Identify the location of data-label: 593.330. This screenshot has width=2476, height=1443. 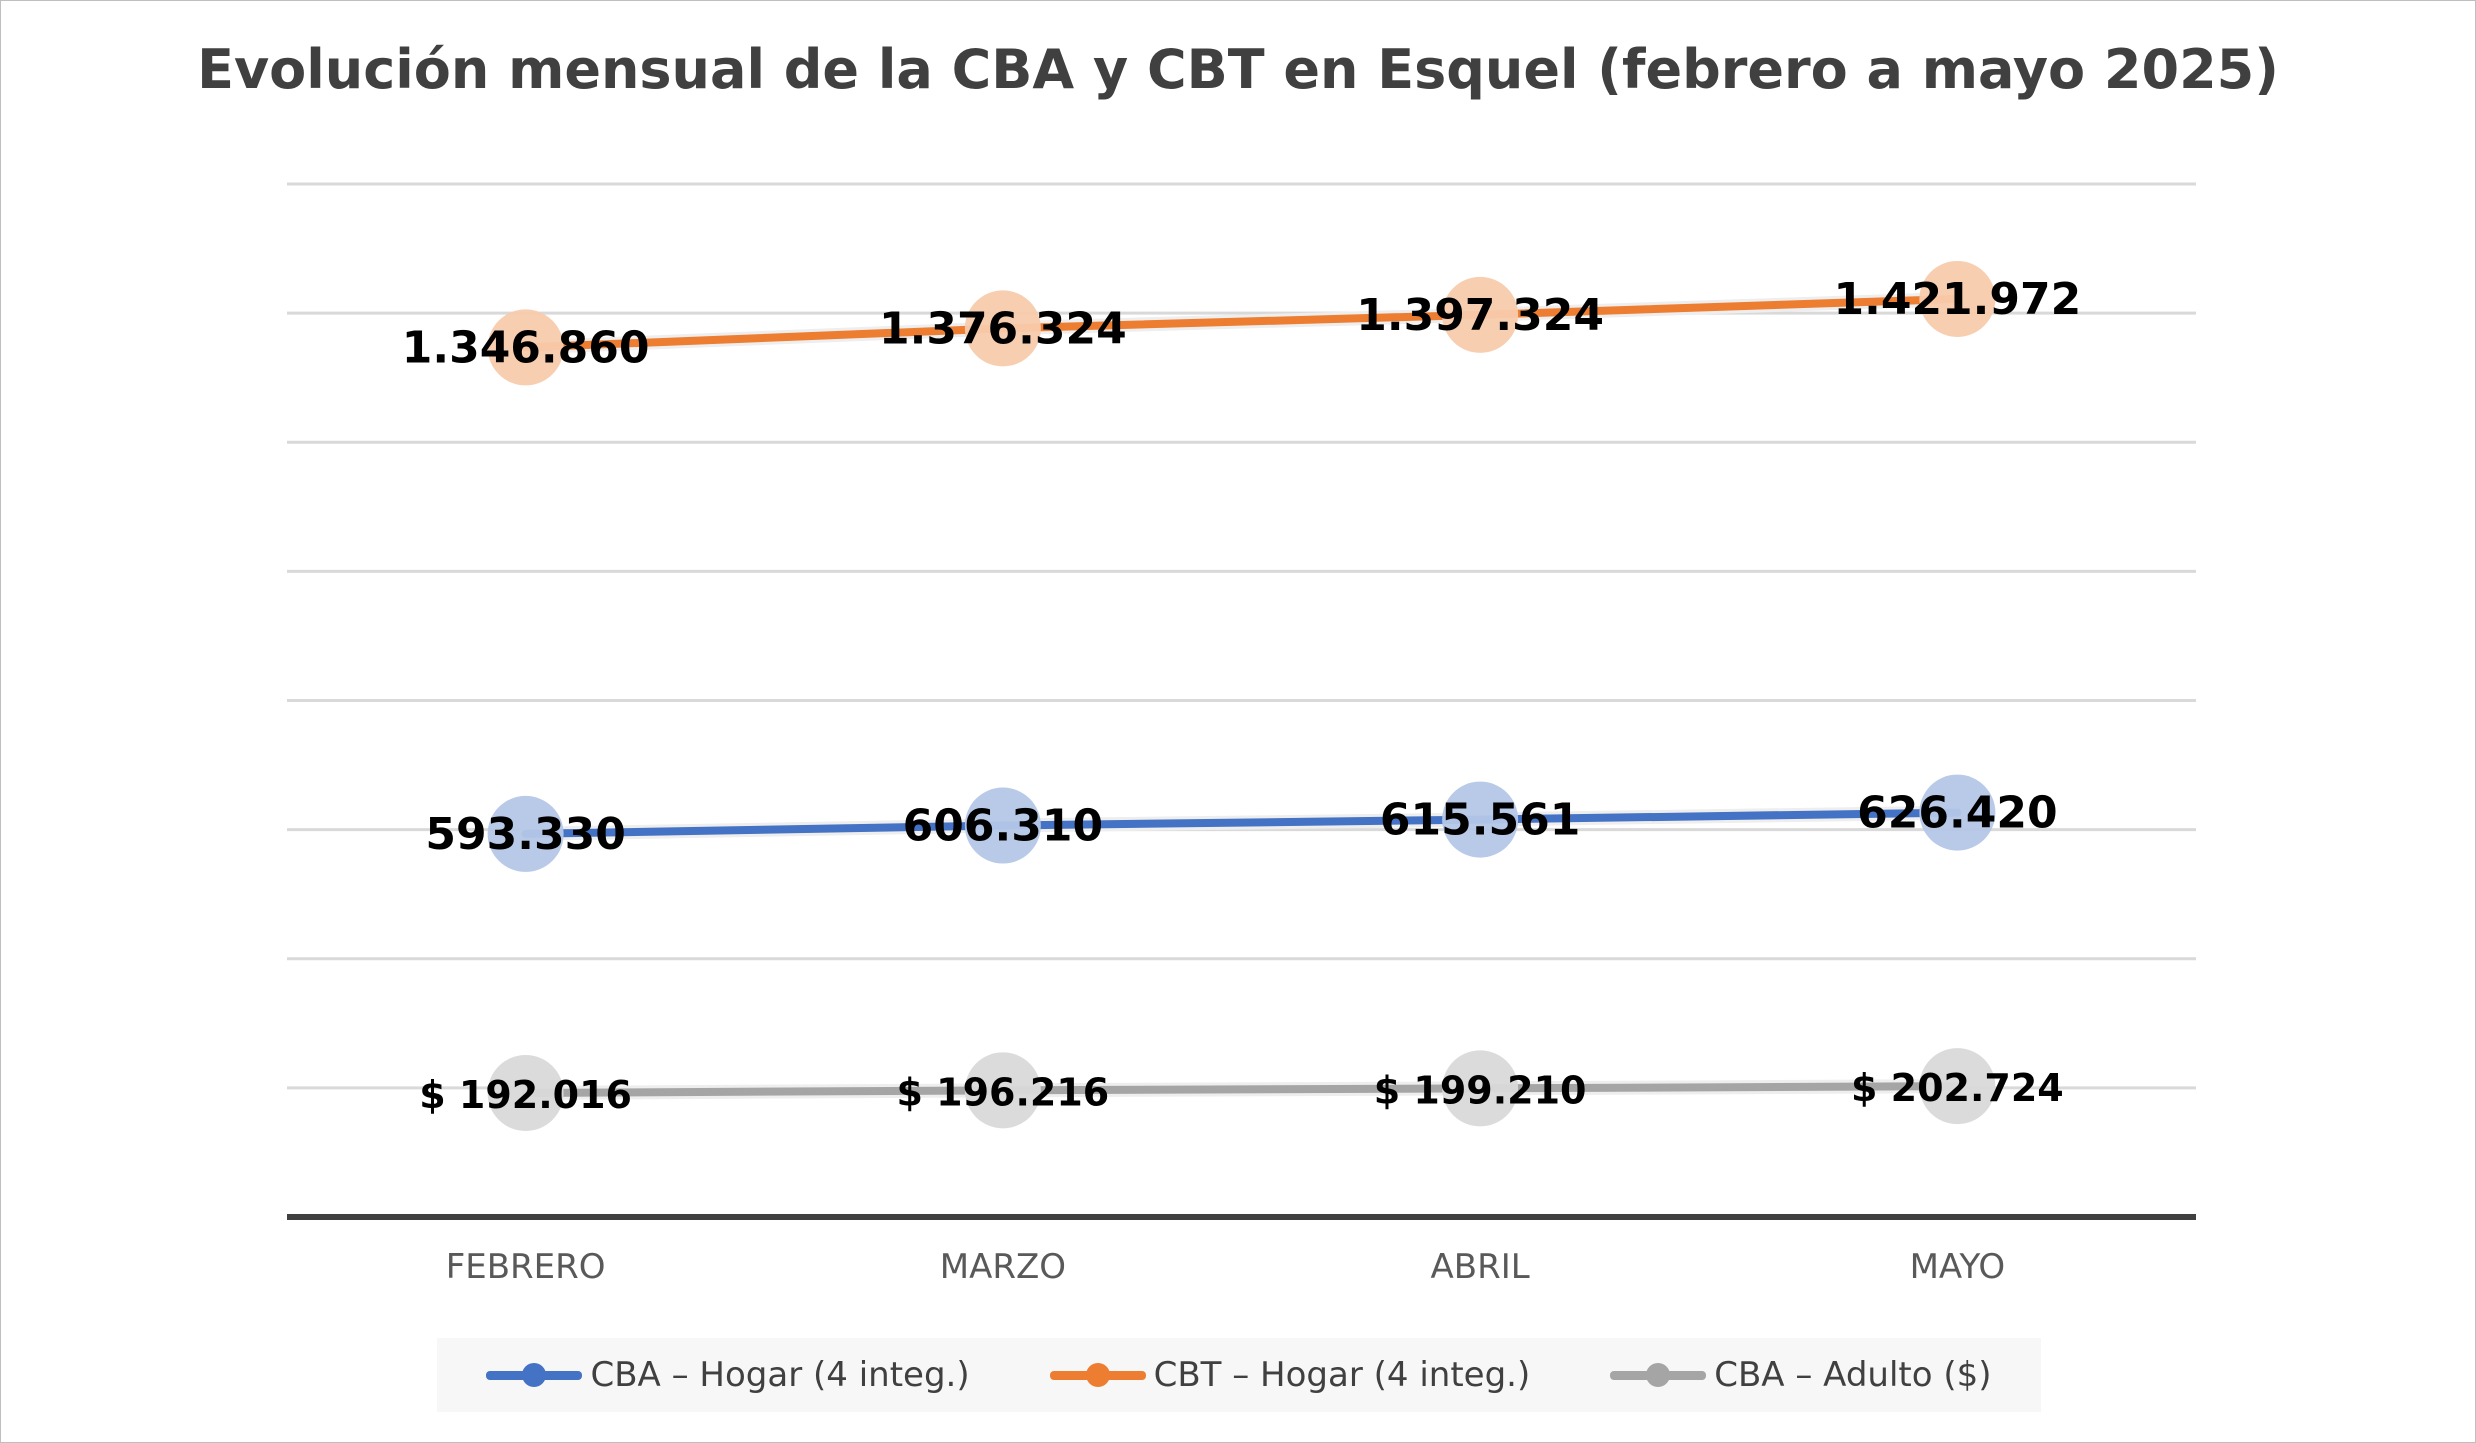
(525, 834).